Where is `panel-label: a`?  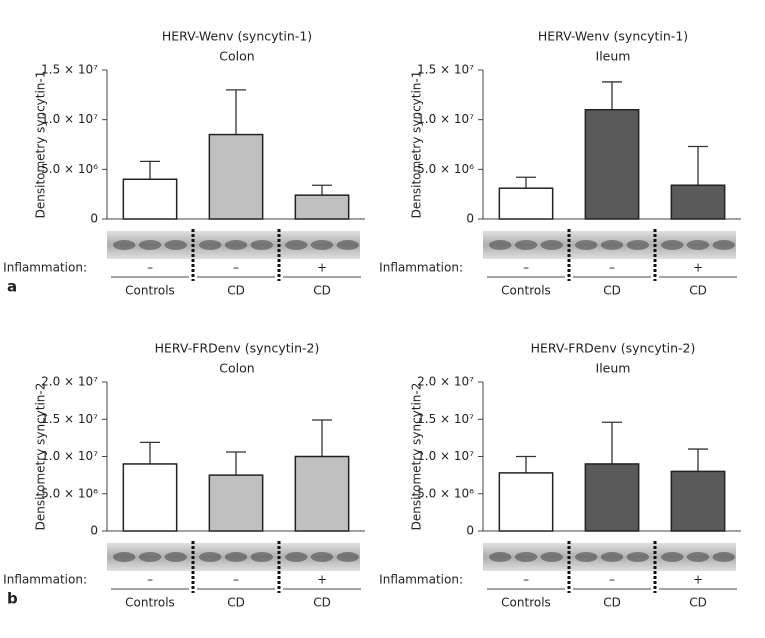 panel-label: a is located at coordinates (12, 287).